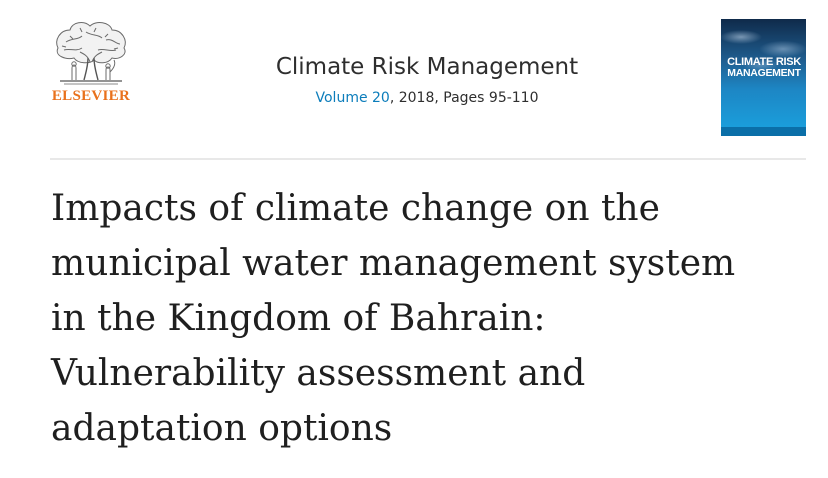  What do you see at coordinates (393, 263) in the screenshot?
I see `article-title-line: municipal water management system` at bounding box center [393, 263].